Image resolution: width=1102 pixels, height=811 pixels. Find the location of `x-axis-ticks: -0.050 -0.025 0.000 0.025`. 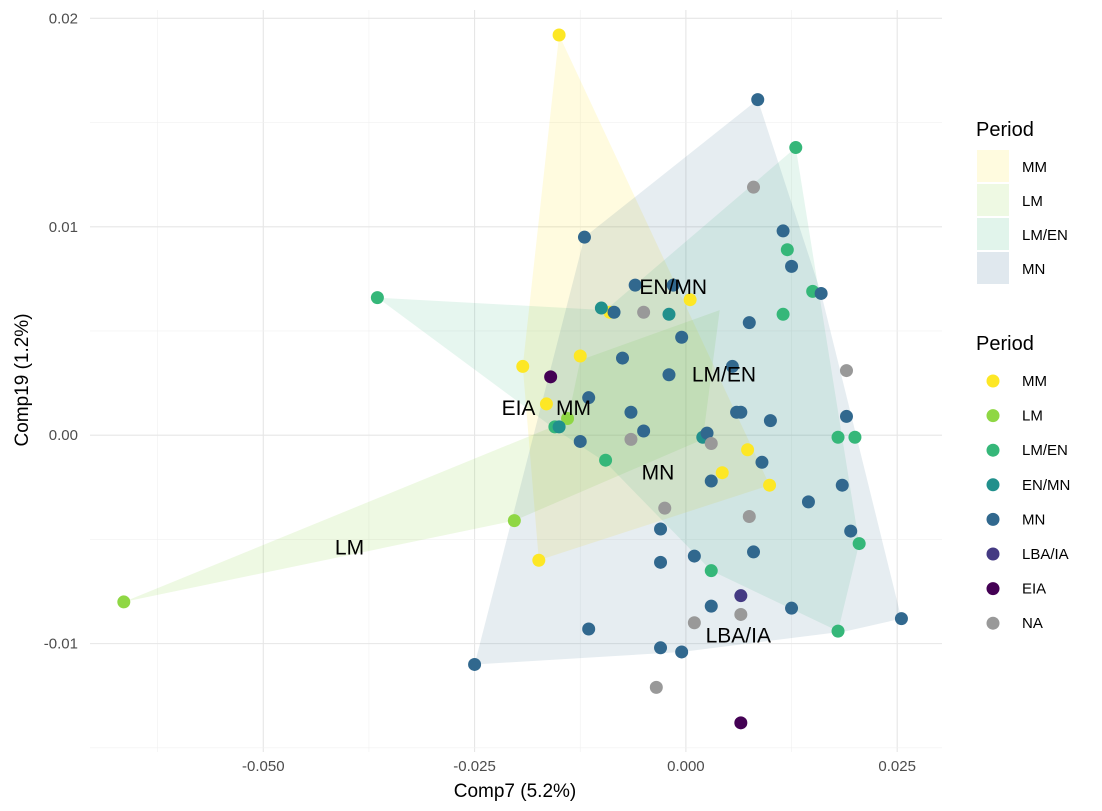

x-axis-ticks: -0.050 -0.025 0.000 0.025 is located at coordinates (579, 766).